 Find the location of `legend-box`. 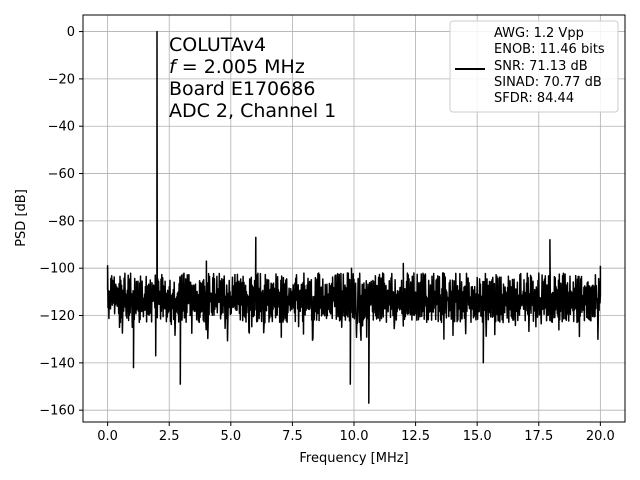

legend-box is located at coordinates (534, 66).